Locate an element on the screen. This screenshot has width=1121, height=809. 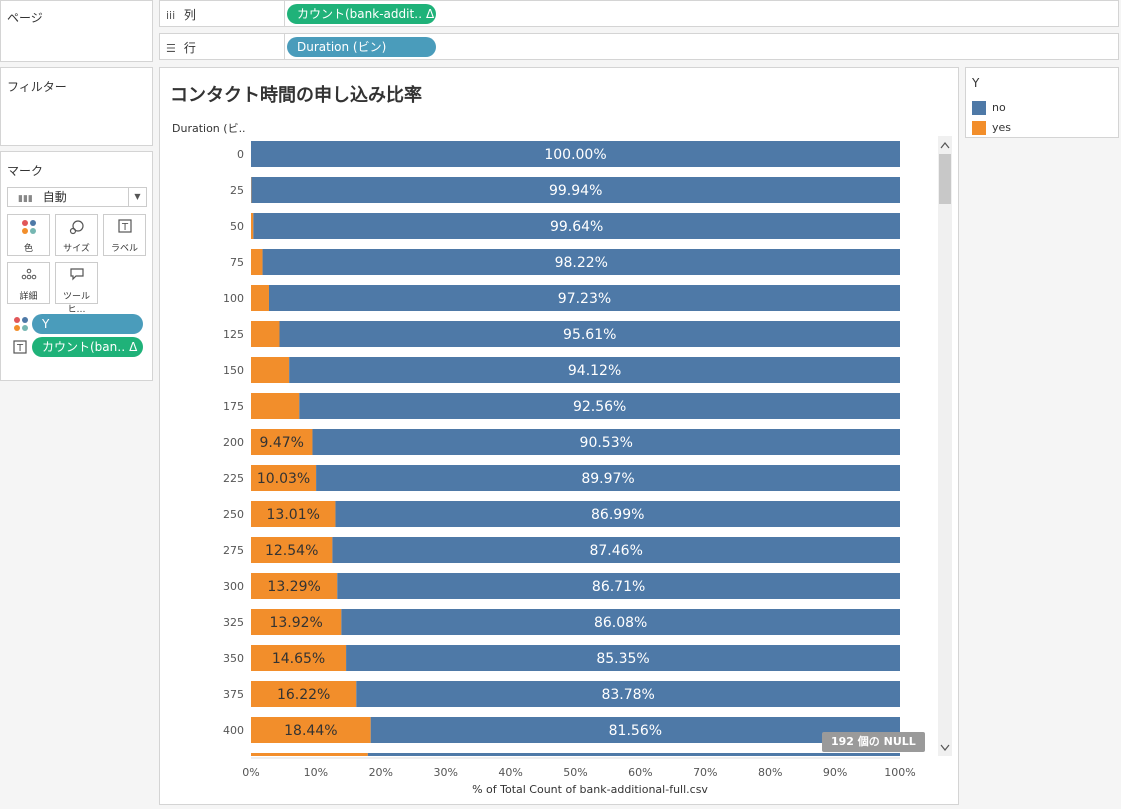
marks-card: マーク ▮▮▮ 自動 ▼ 色 サイズ T ラベル 詳細 ツールヒ… Y is located at coordinates (76, 266).